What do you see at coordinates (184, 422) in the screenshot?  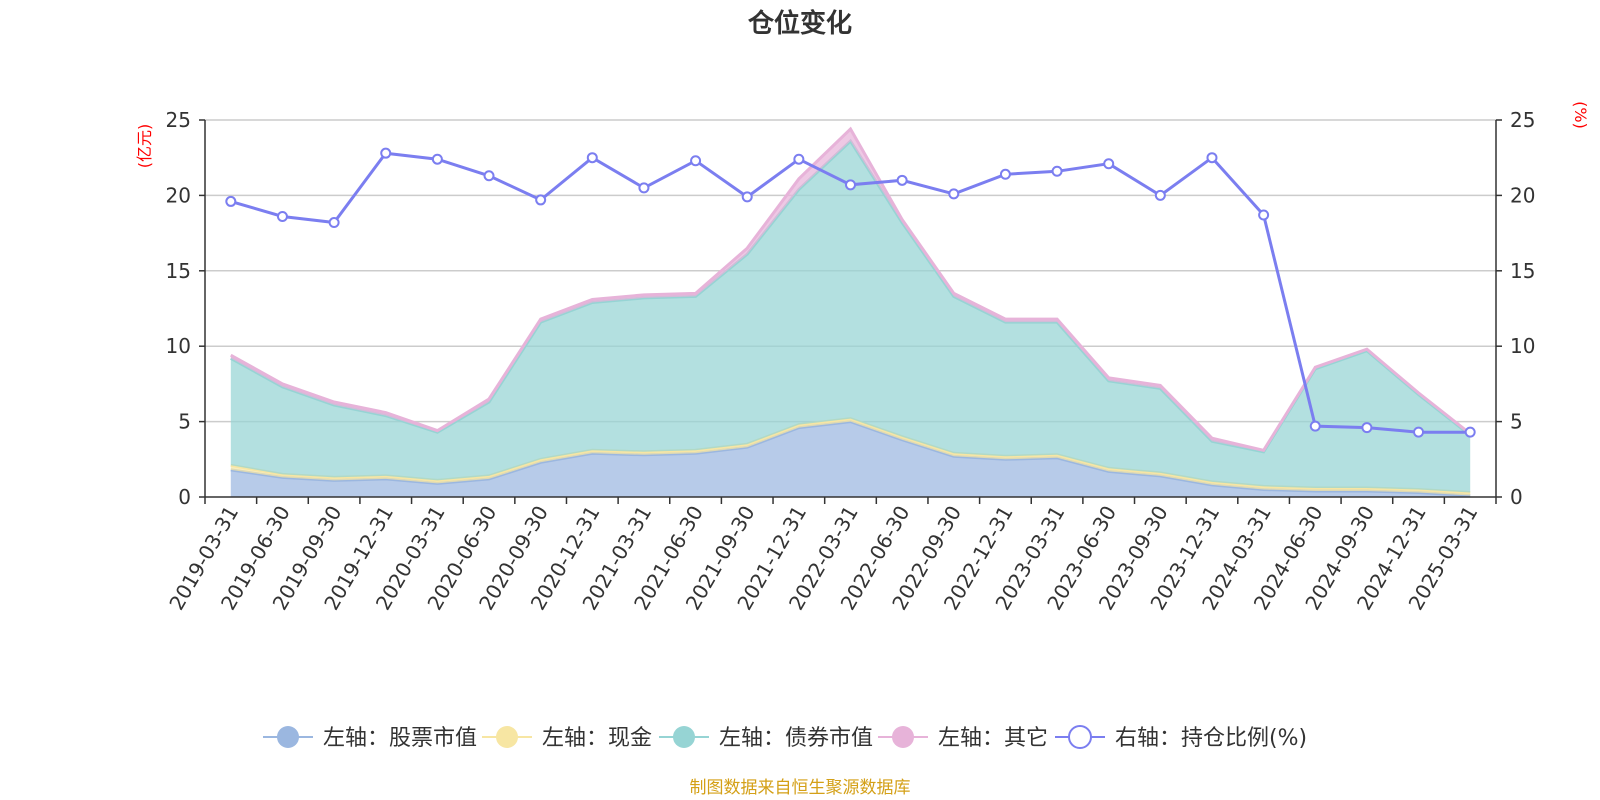 I see `y-left-tick-label: 5` at bounding box center [184, 422].